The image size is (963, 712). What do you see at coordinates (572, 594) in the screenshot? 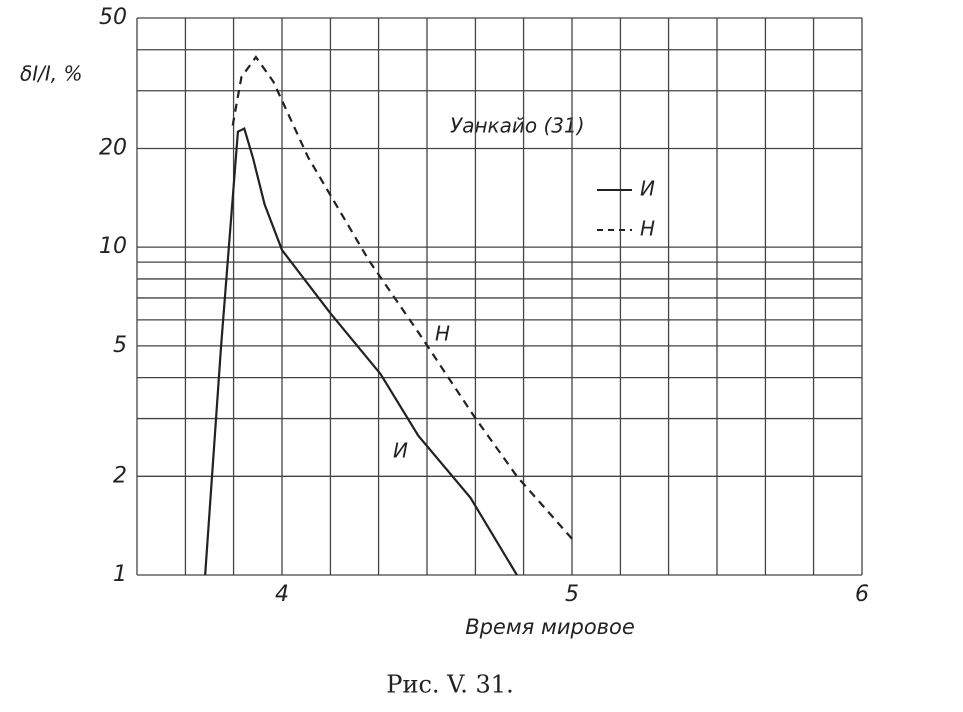
I see `x-tick-label: 5` at bounding box center [572, 594].